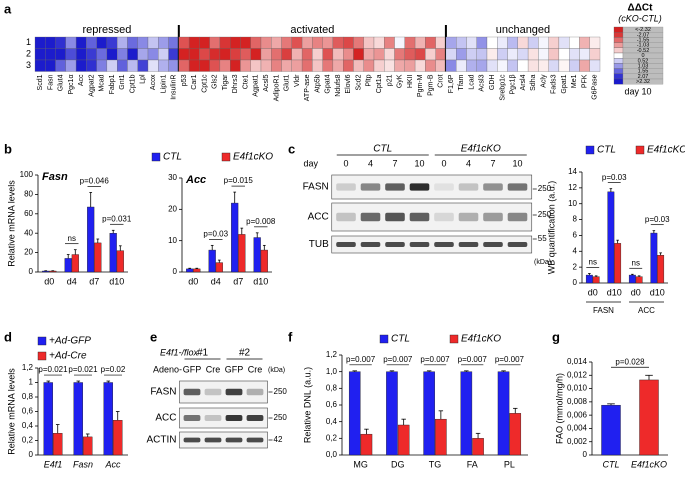 The width and height of the screenshot is (685, 489). Describe the element at coordinates (287, 82) in the screenshot. I see `gene-label: Glut1` at that location.